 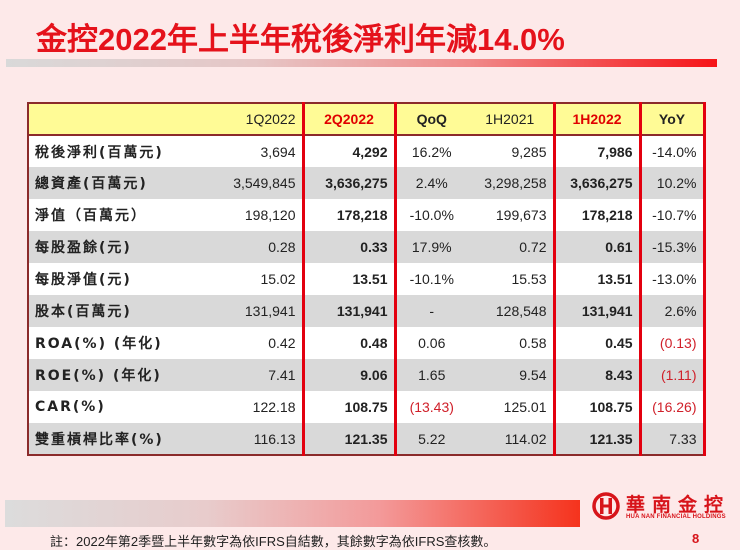 I want to click on cell-2q2022: 108.75, so click(x=349, y=407).